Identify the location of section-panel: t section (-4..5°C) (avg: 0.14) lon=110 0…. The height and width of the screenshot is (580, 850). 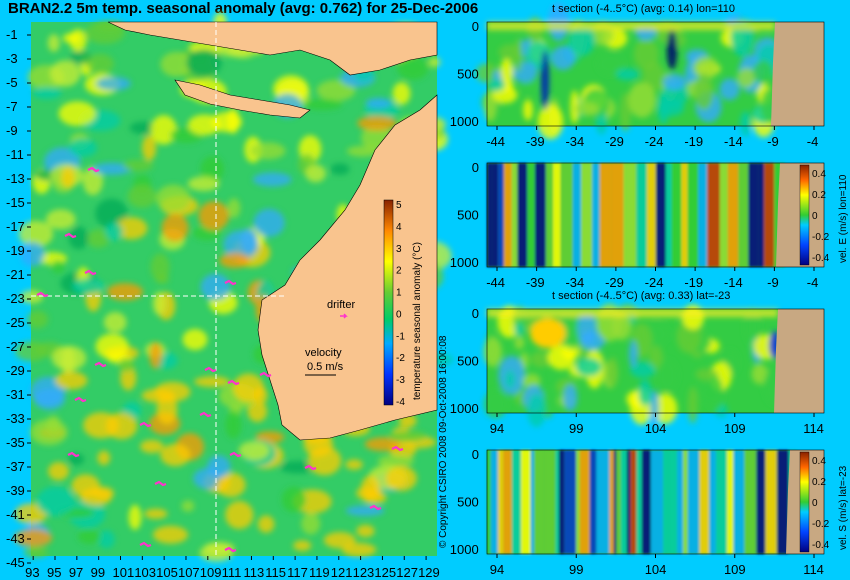
(637, 75).